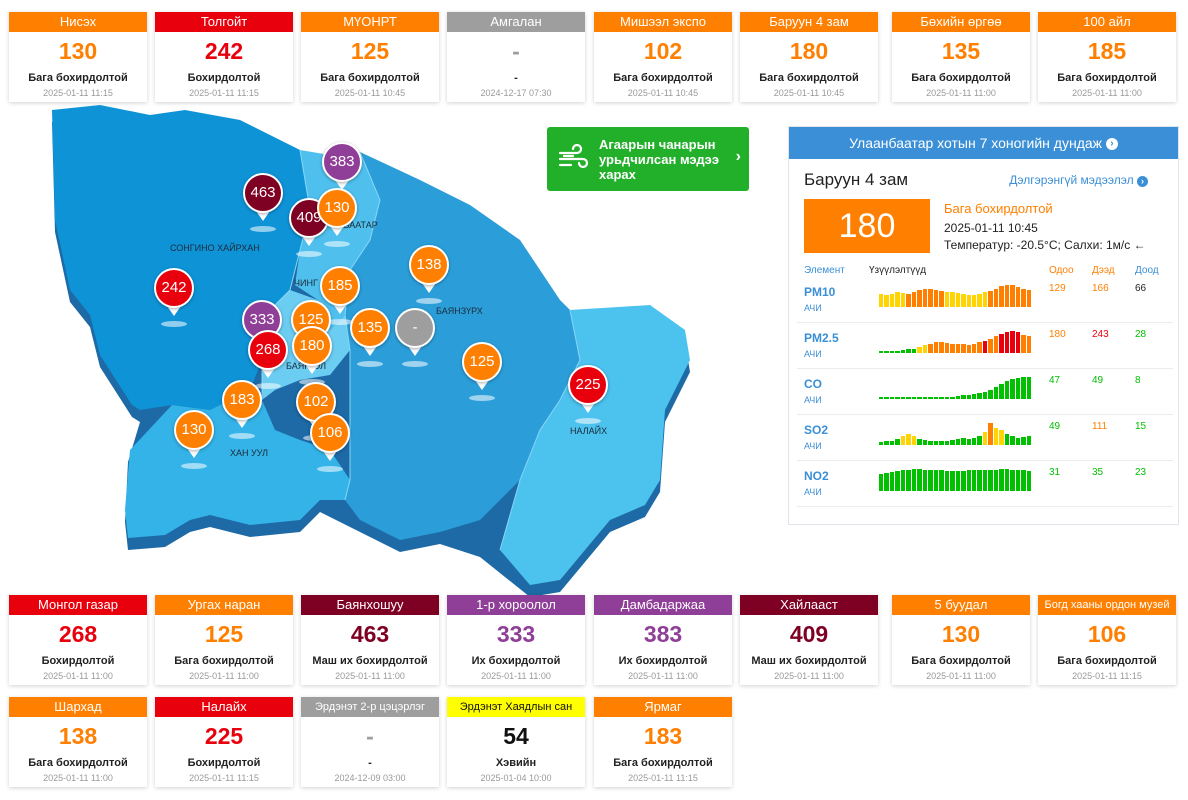  I want to click on pollutant-row: SO2 АЧИ 49 111 15, so click(985, 438).